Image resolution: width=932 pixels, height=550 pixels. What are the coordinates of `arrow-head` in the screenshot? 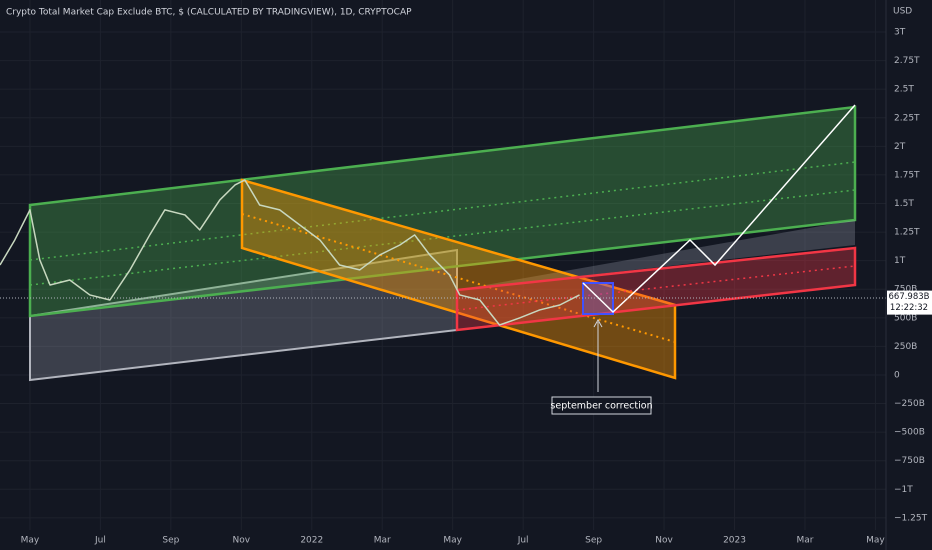 It's located at (598, 323).